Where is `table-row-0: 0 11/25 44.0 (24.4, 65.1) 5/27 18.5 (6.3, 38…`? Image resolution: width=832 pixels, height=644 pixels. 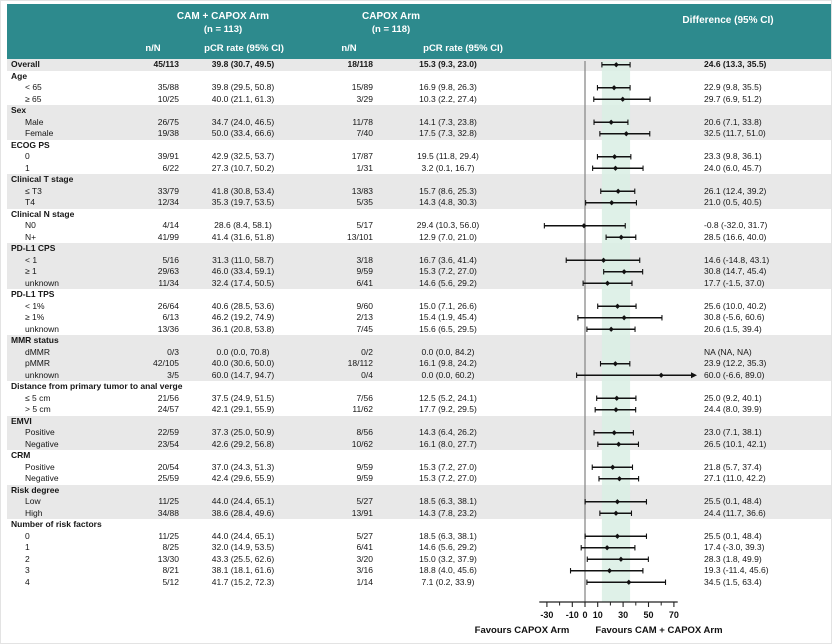
table-row-0: 0 11/25 44.0 (24.4, 65.1) 5/27 18.5 (6.3, 38… is located at coordinates (419, 537).